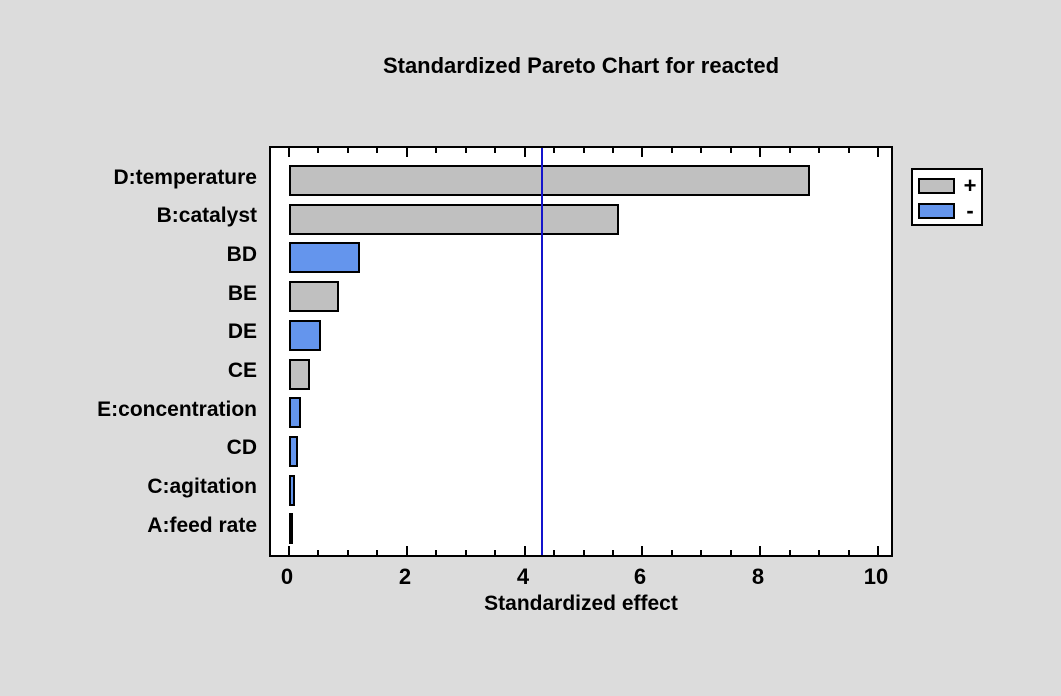  I want to click on y-label-E:concentration: E:concentration, so click(177, 409).